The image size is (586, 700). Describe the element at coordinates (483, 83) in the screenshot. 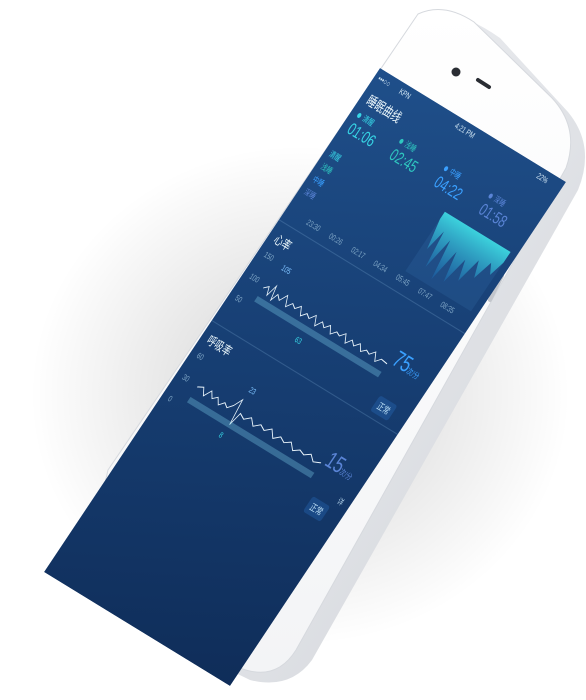

I see `earpiece-icon` at that location.